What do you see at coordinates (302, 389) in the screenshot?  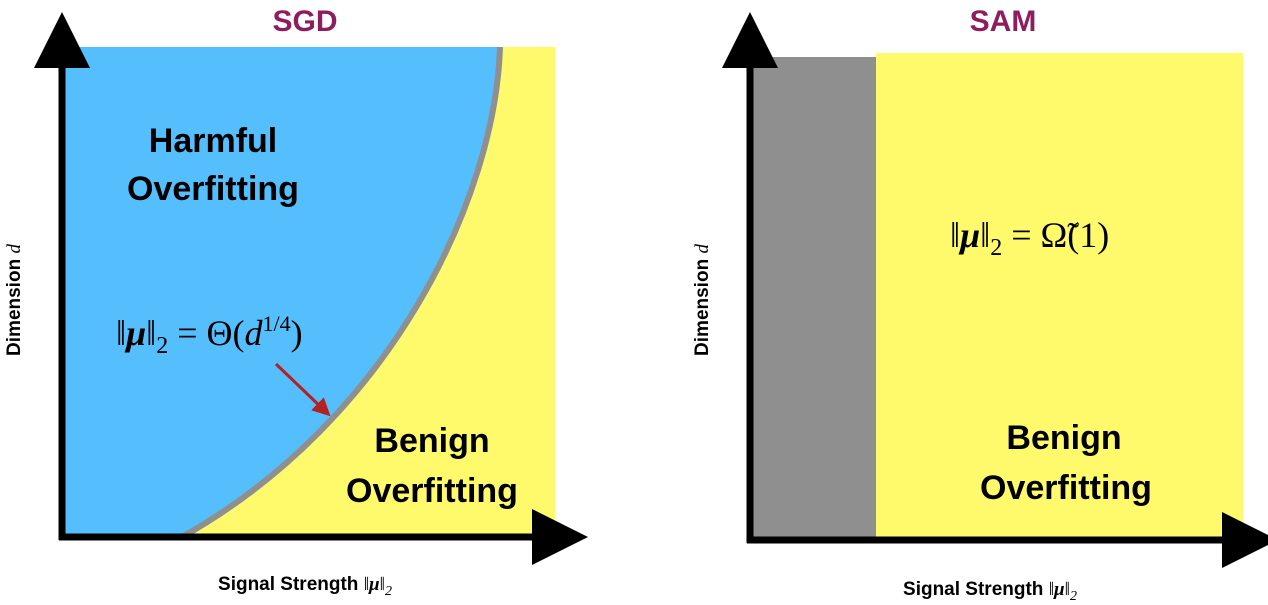 I see `pointer-arrow` at bounding box center [302, 389].